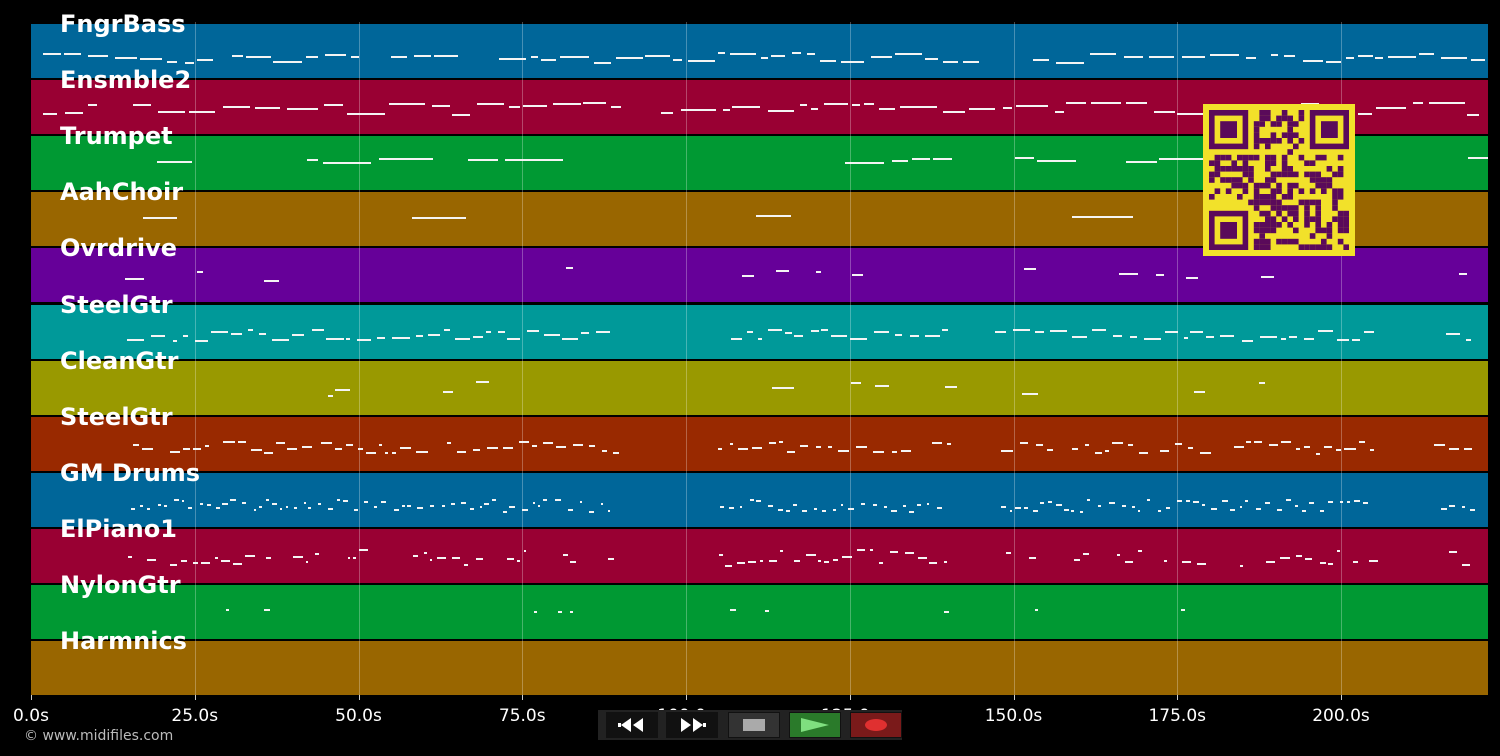  What do you see at coordinates (754, 725) in the screenshot?
I see `stop-button` at bounding box center [754, 725].